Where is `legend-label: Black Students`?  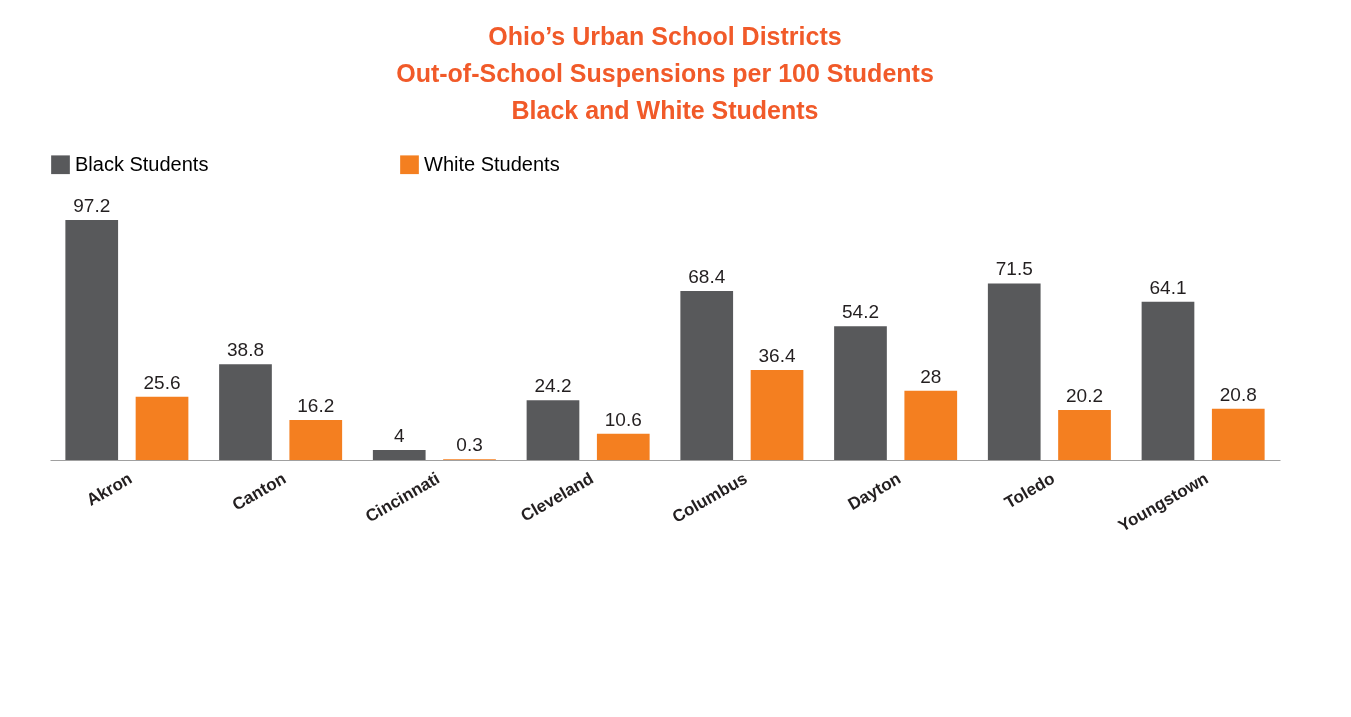 legend-label: Black Students is located at coordinates (142, 163).